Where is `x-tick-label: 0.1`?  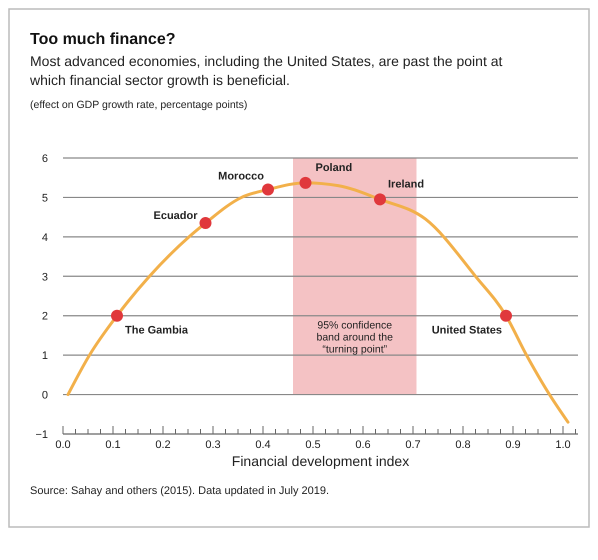
x-tick-label: 0.1 is located at coordinates (113, 445).